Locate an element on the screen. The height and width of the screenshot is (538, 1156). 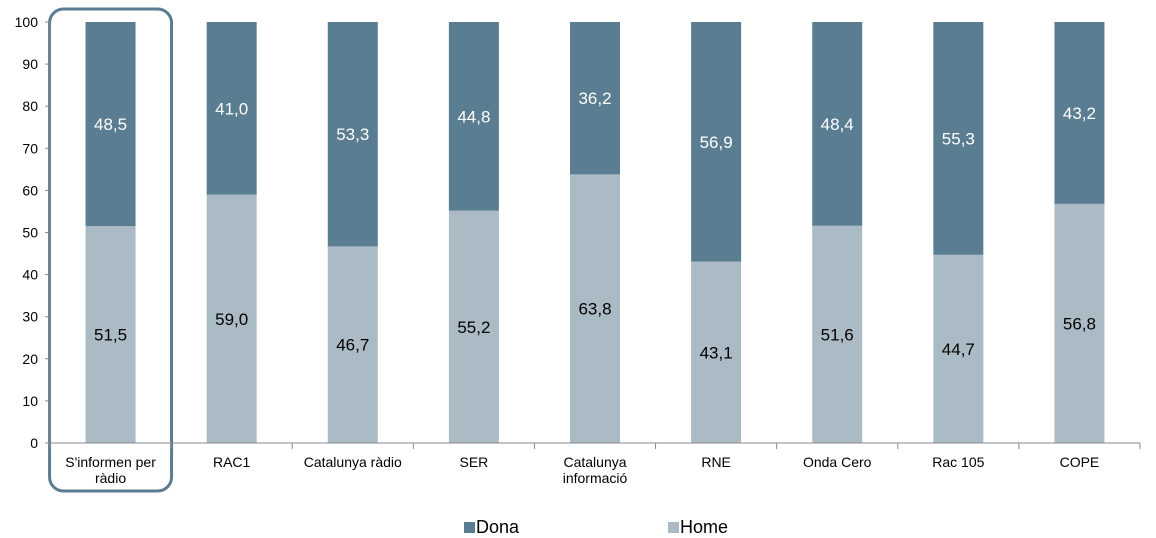
y-tick-label: 30 is located at coordinates (30, 317).